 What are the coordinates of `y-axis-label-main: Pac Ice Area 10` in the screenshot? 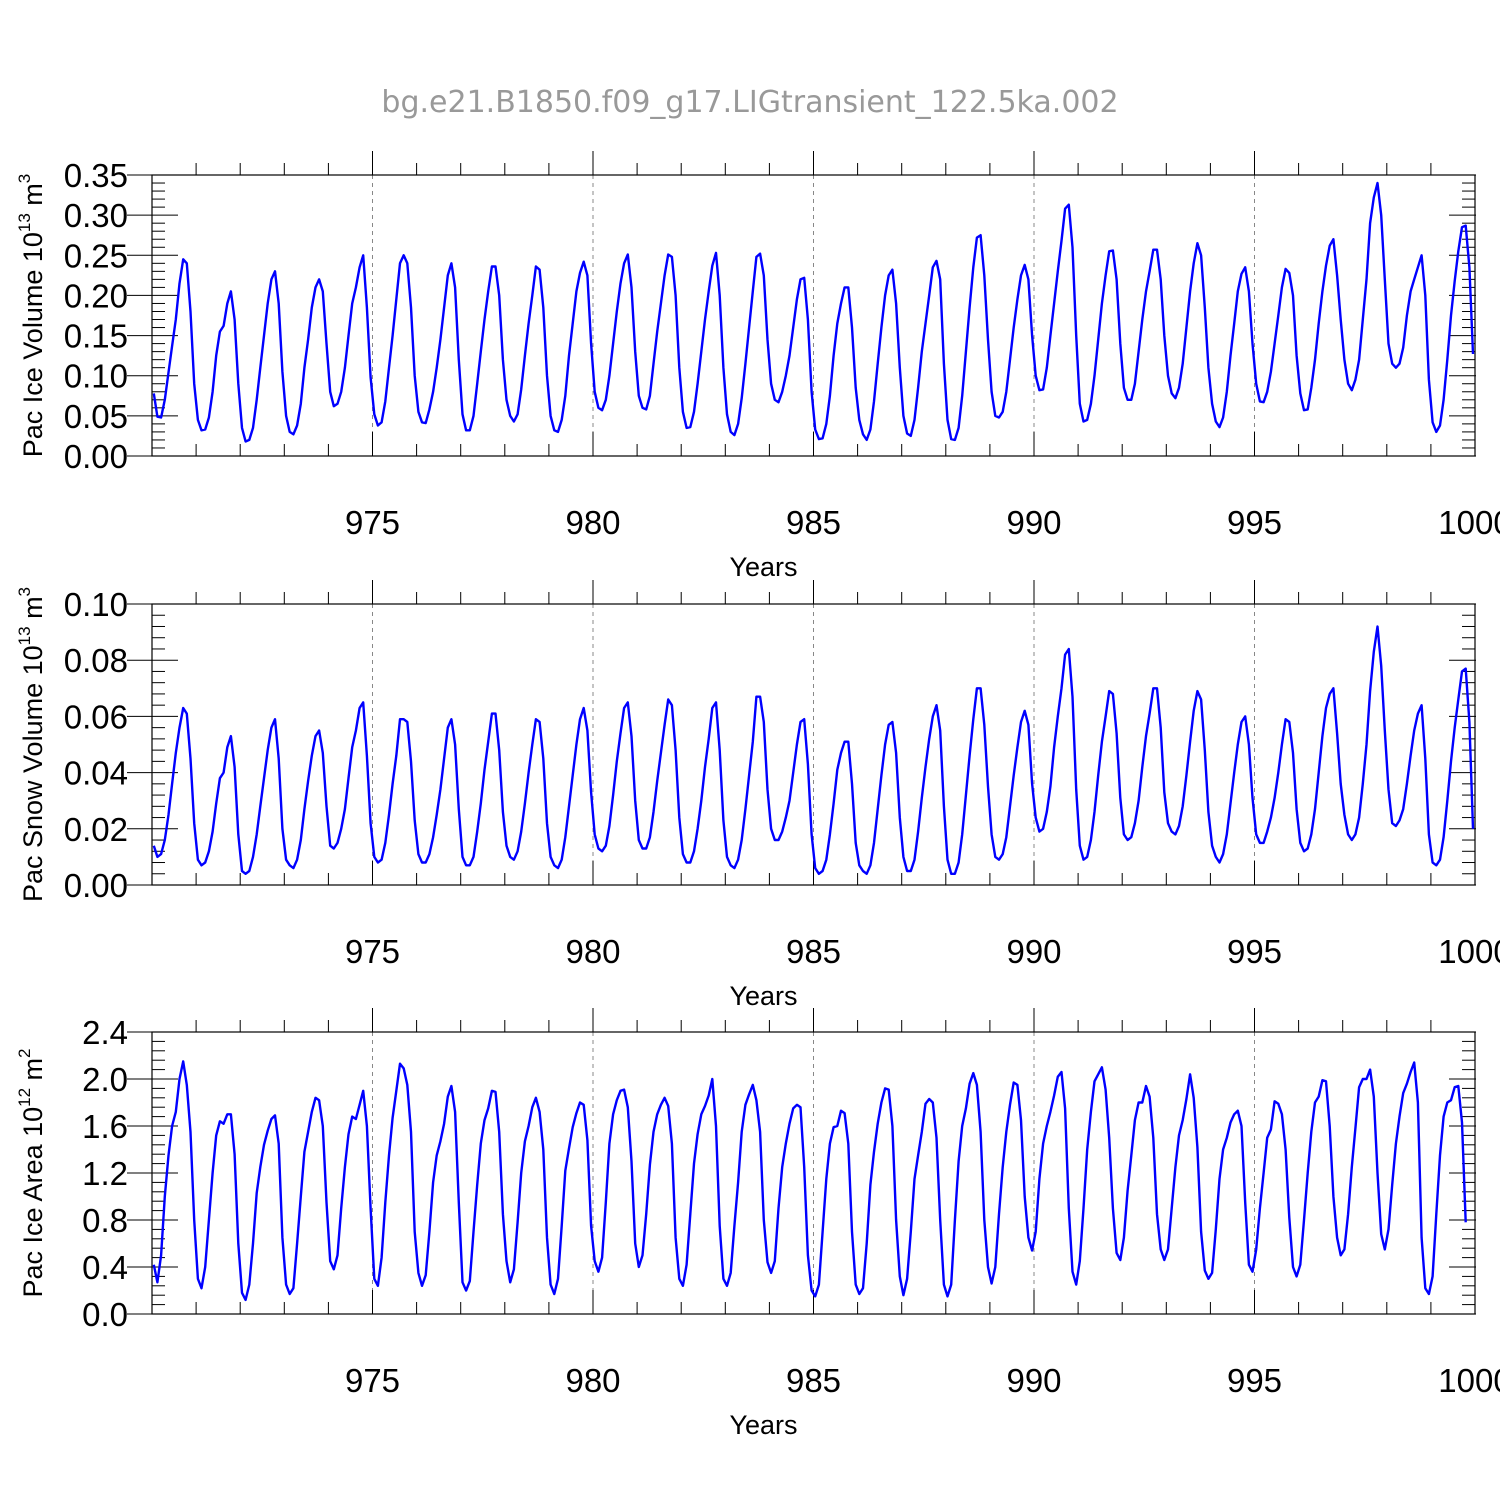 It's located at (33, 1202).